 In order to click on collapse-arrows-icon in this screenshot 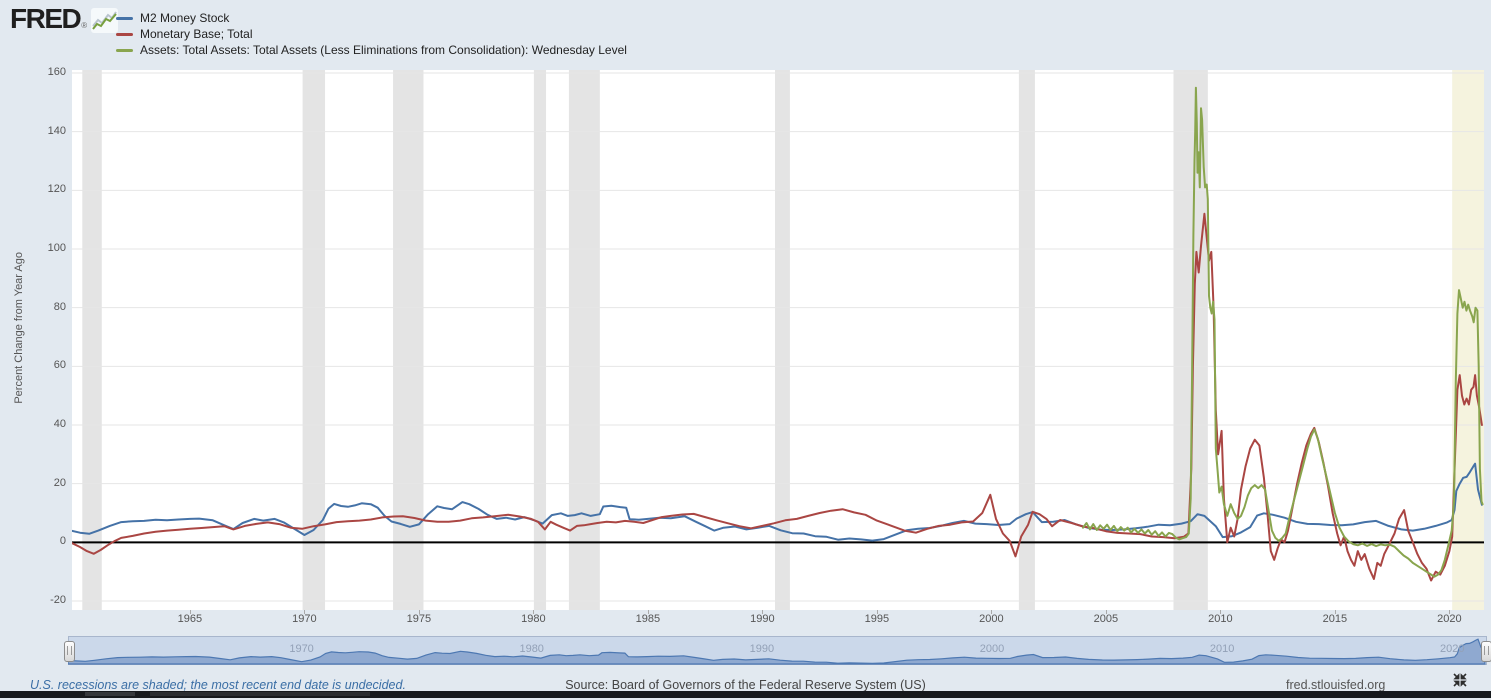, I will do `click(1460, 680)`.